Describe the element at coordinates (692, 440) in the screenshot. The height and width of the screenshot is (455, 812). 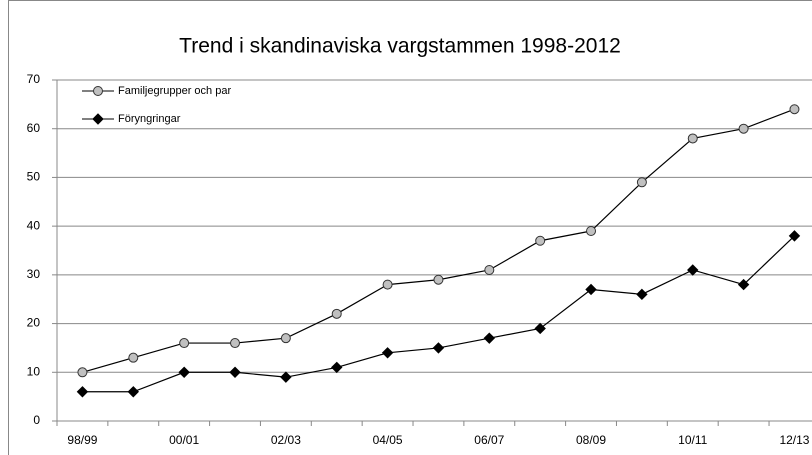
I see `x-tick-label: 10/11` at that location.